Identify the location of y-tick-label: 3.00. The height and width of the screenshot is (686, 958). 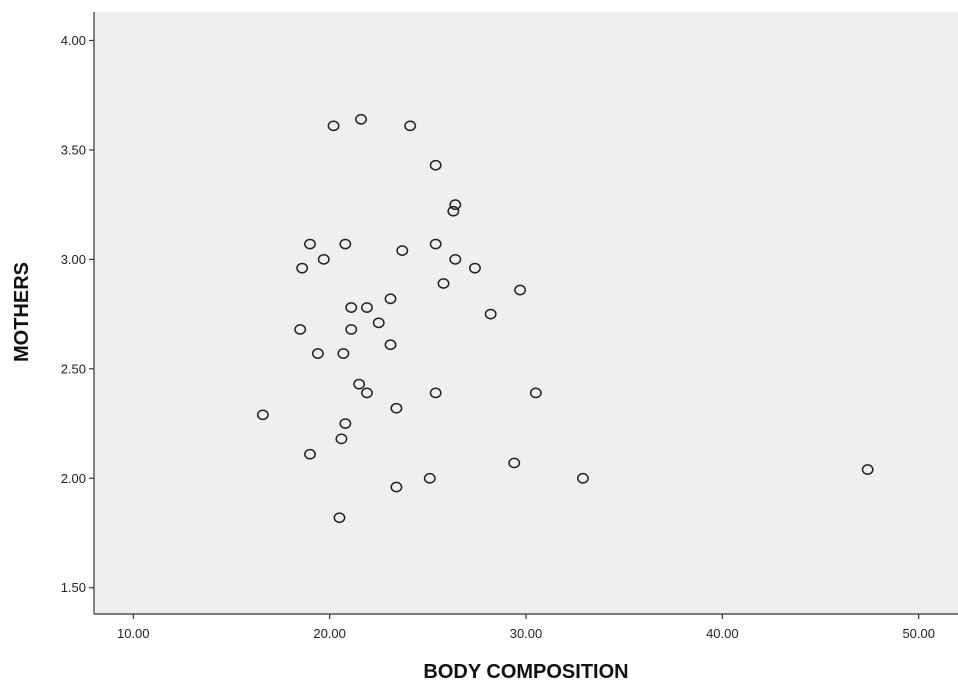
(73, 259).